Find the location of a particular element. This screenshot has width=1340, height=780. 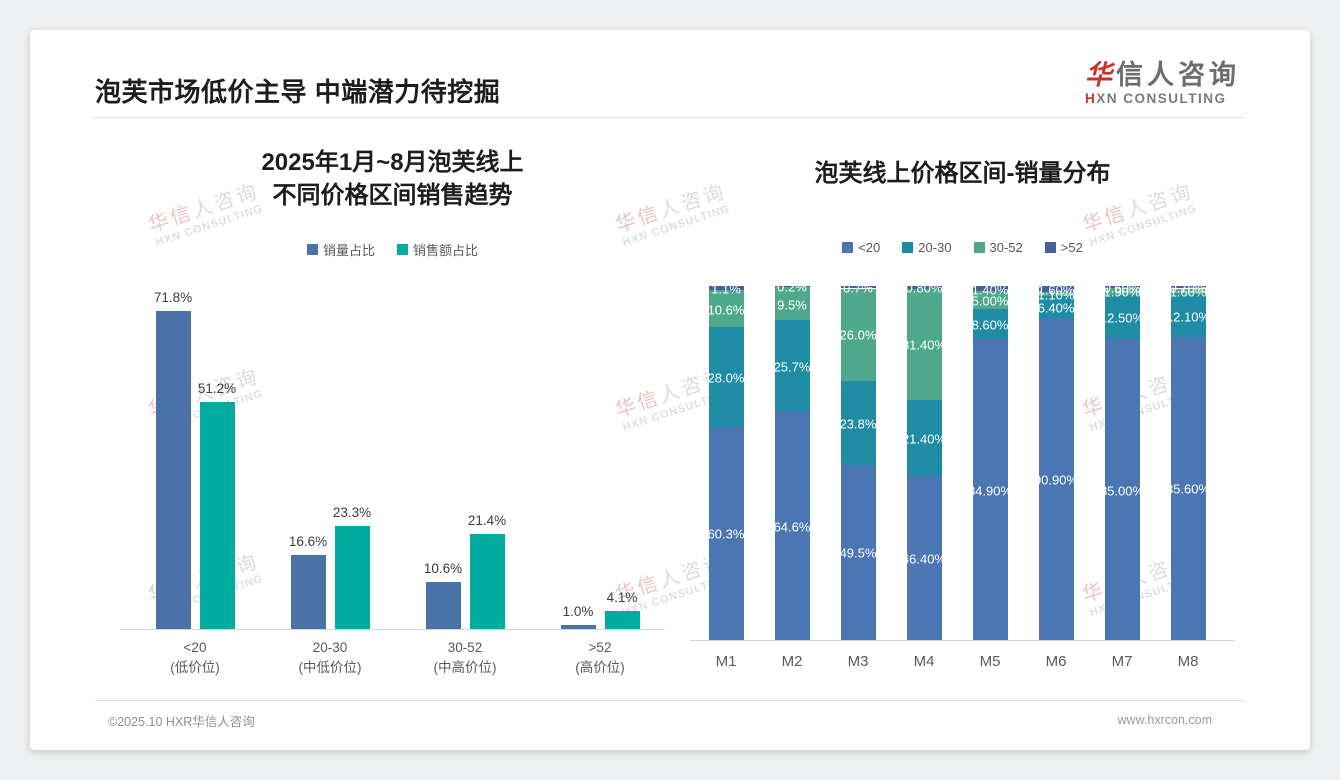

bar-segment-label: 85.00% is located at coordinates (1122, 491).